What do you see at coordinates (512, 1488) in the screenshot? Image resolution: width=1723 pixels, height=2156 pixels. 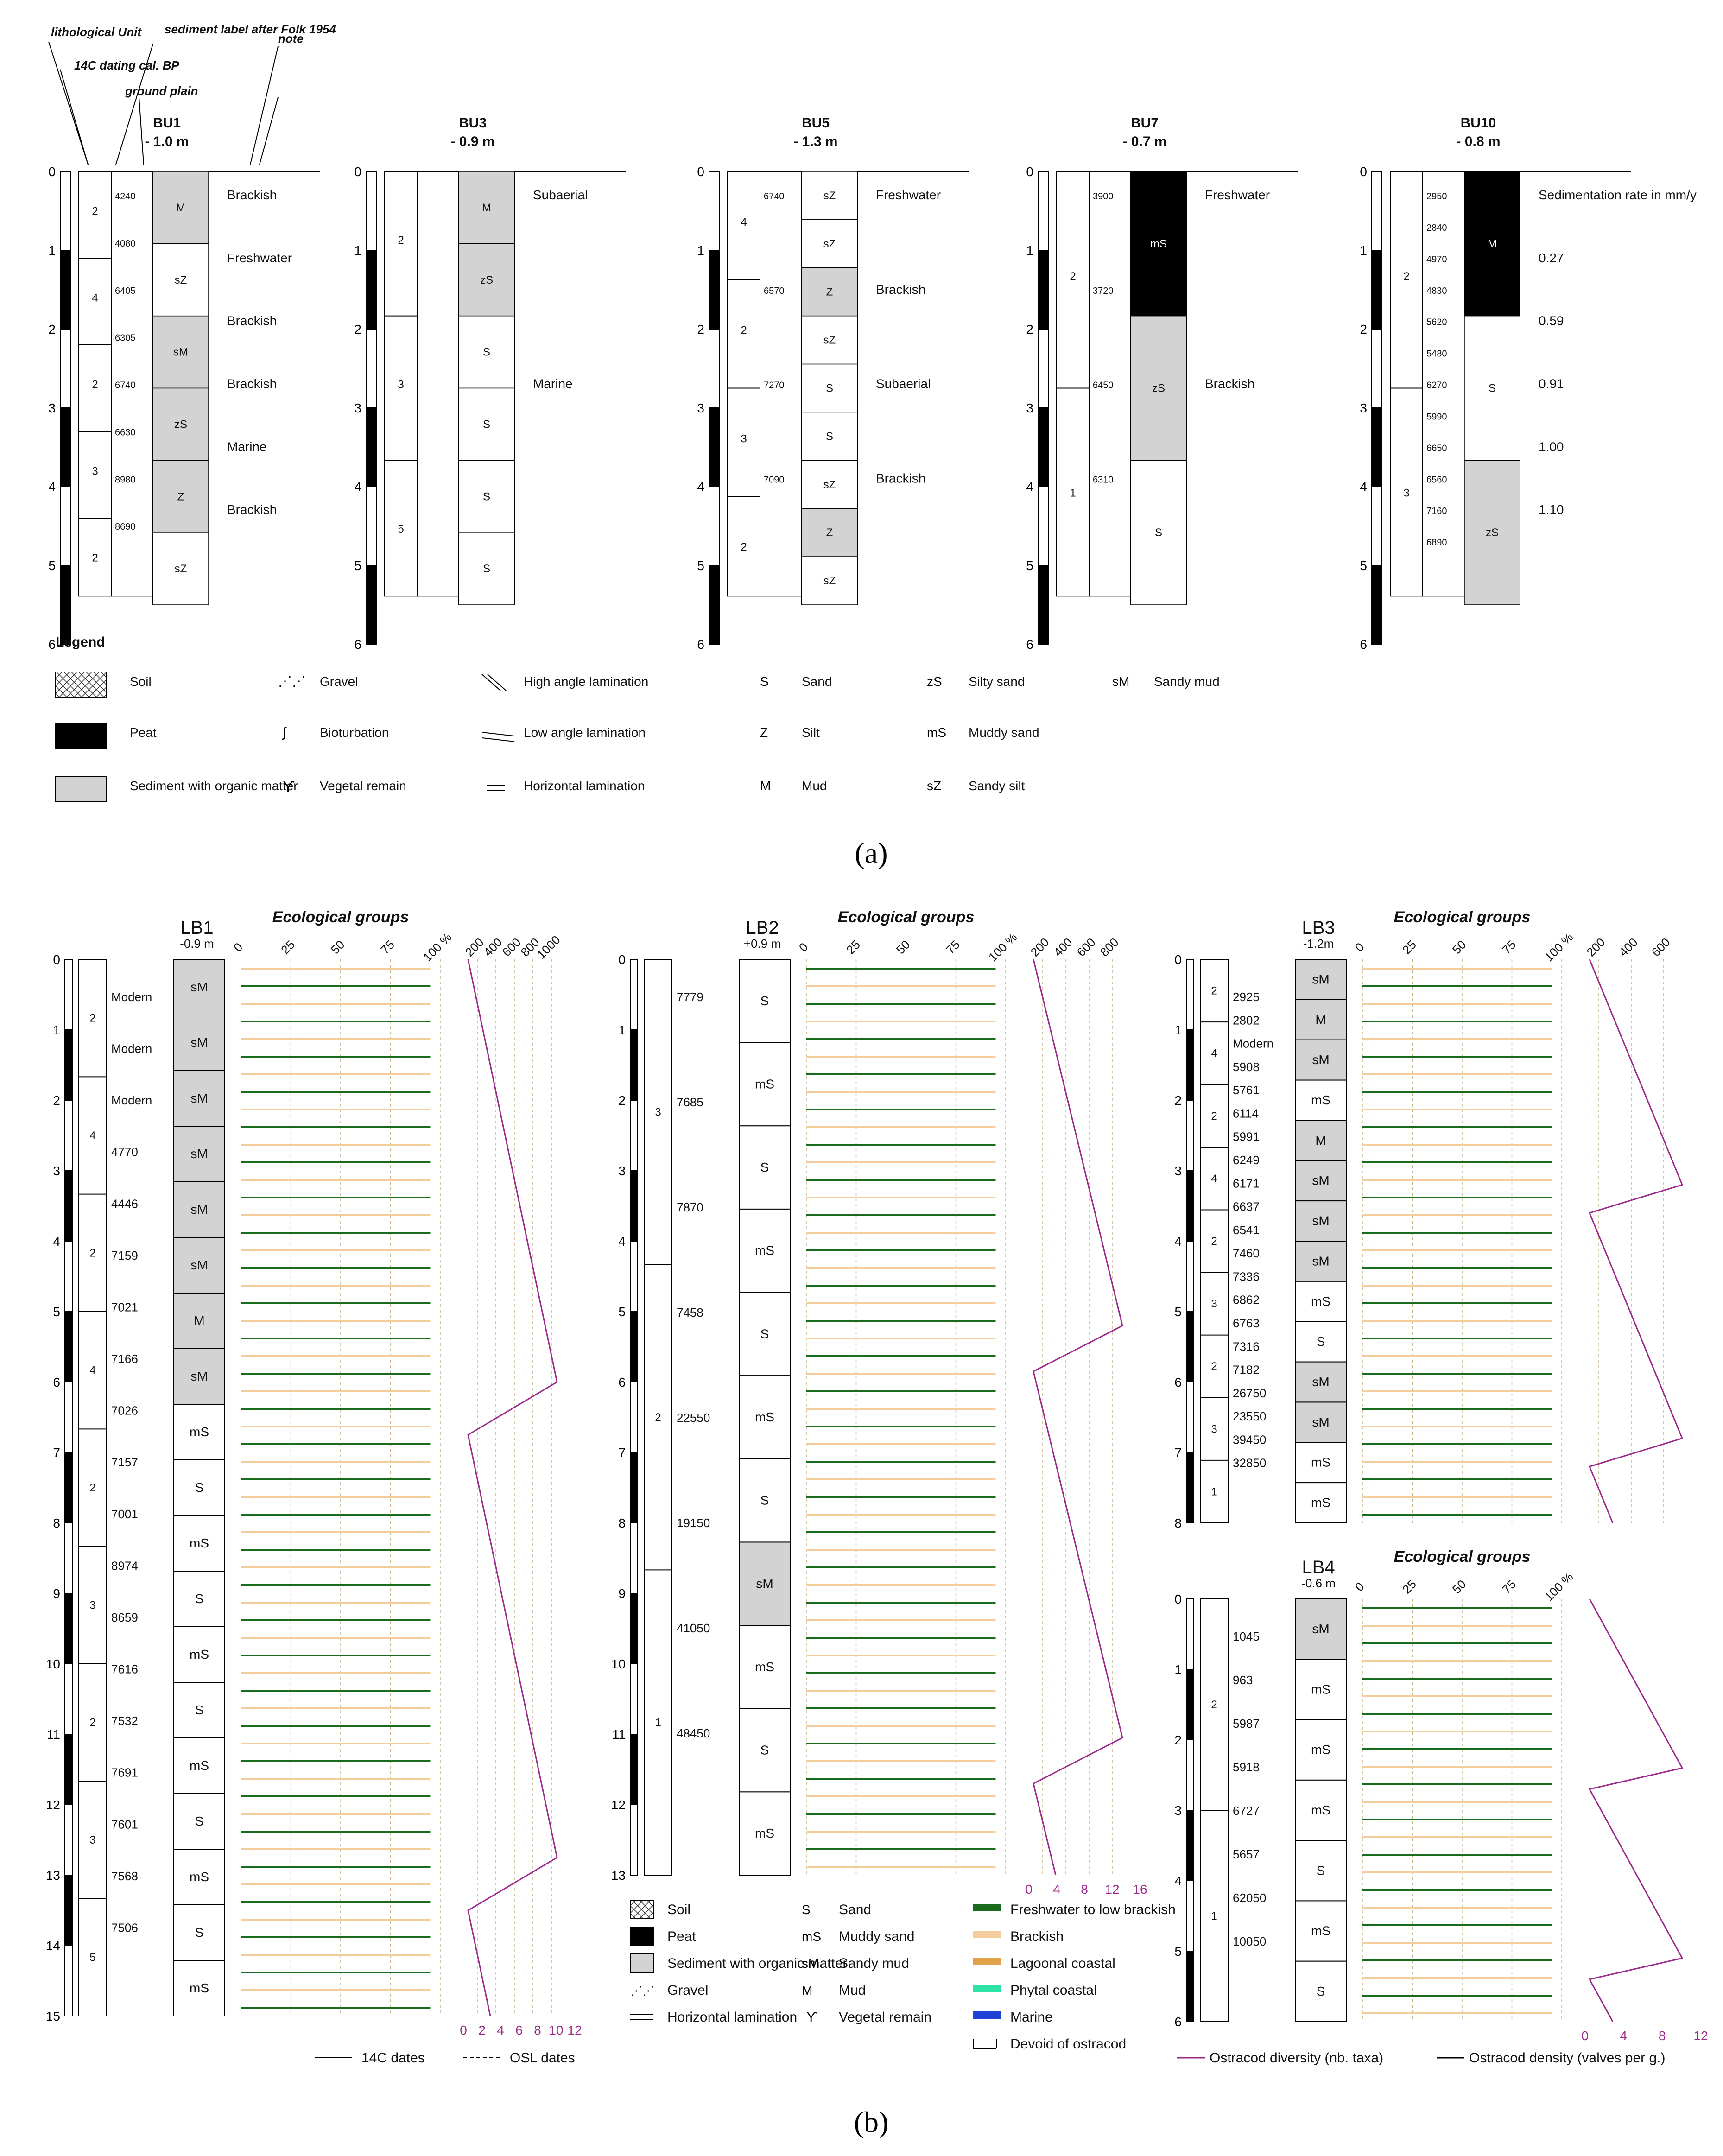 I see `diversity-curve` at bounding box center [512, 1488].